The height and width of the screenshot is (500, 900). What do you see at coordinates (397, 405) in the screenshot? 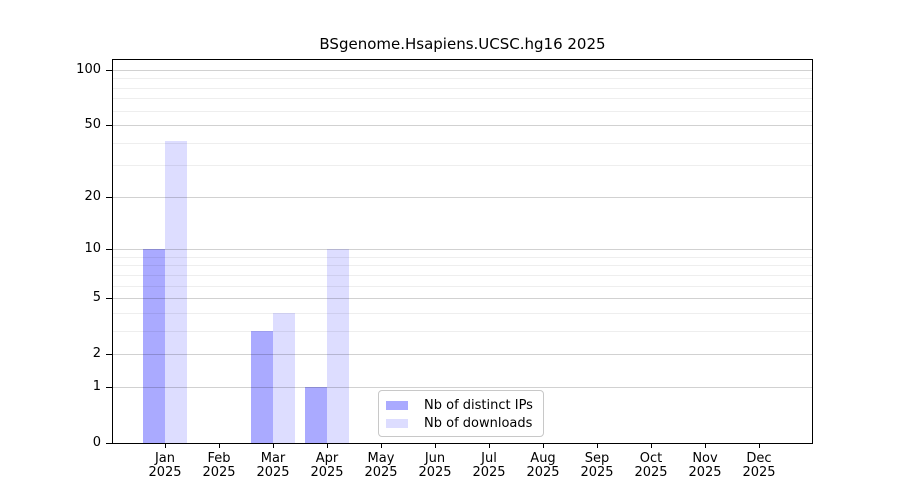
I see `legend-swatch-distinct-ips` at bounding box center [397, 405].